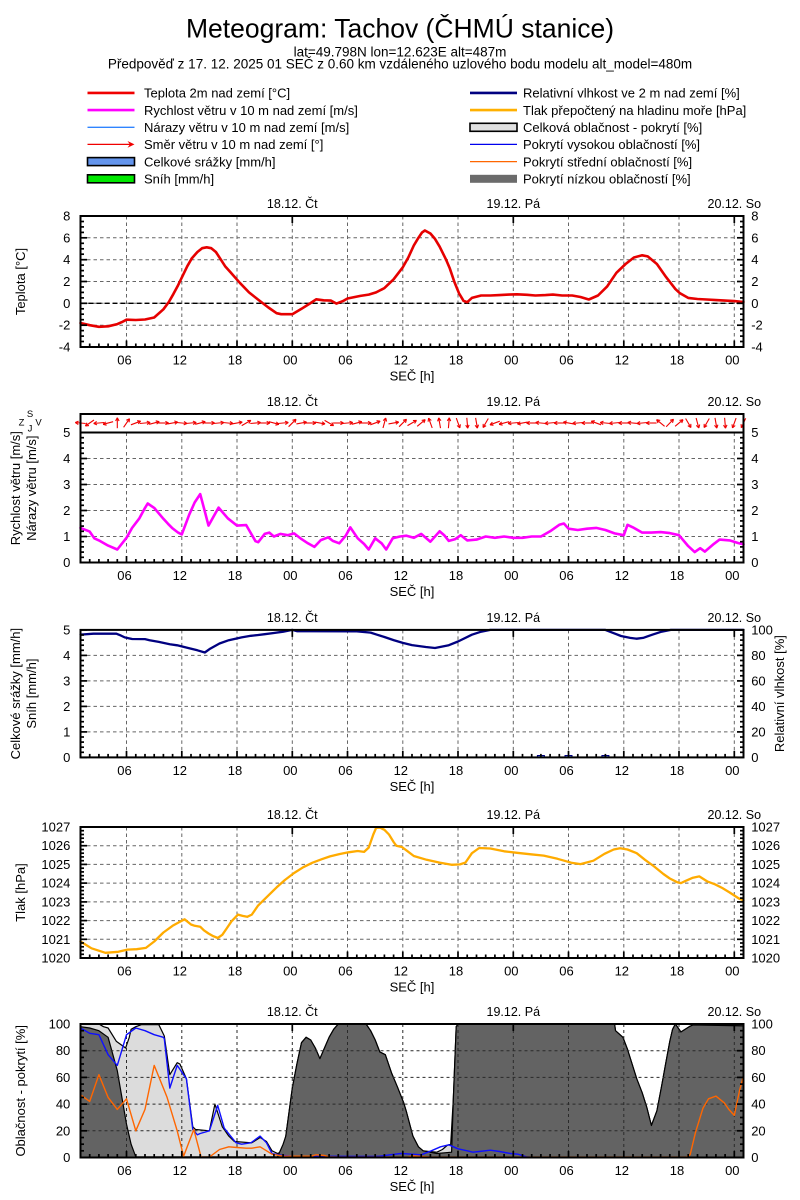  I want to click on svg-text: 80, so click(758, 1050).